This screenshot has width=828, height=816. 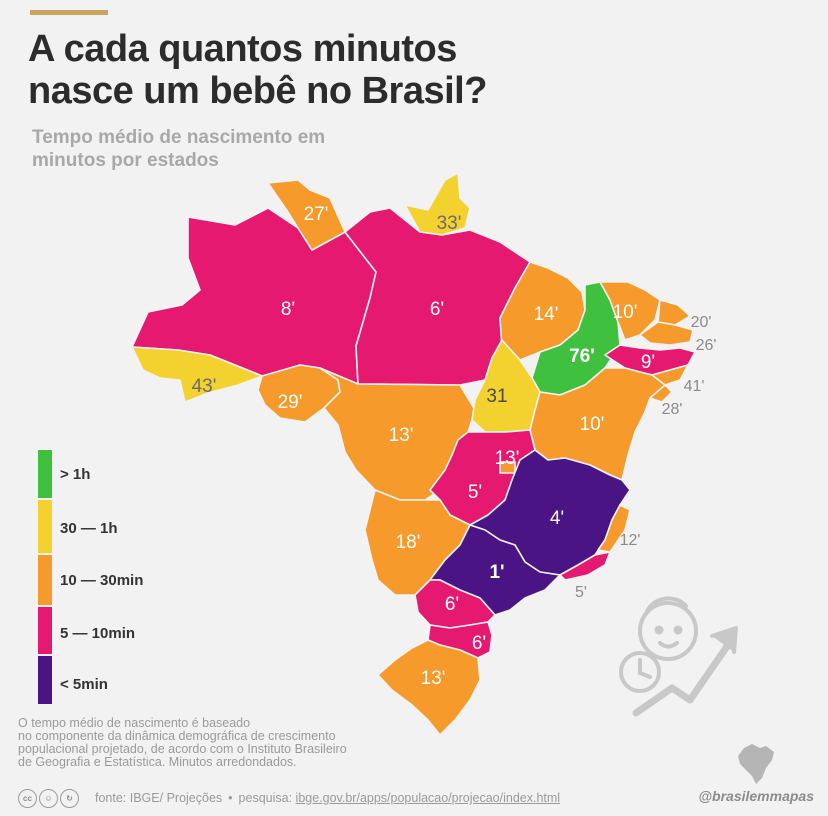 What do you see at coordinates (437, 309) in the screenshot?
I see `label-pa: 6'` at bounding box center [437, 309].